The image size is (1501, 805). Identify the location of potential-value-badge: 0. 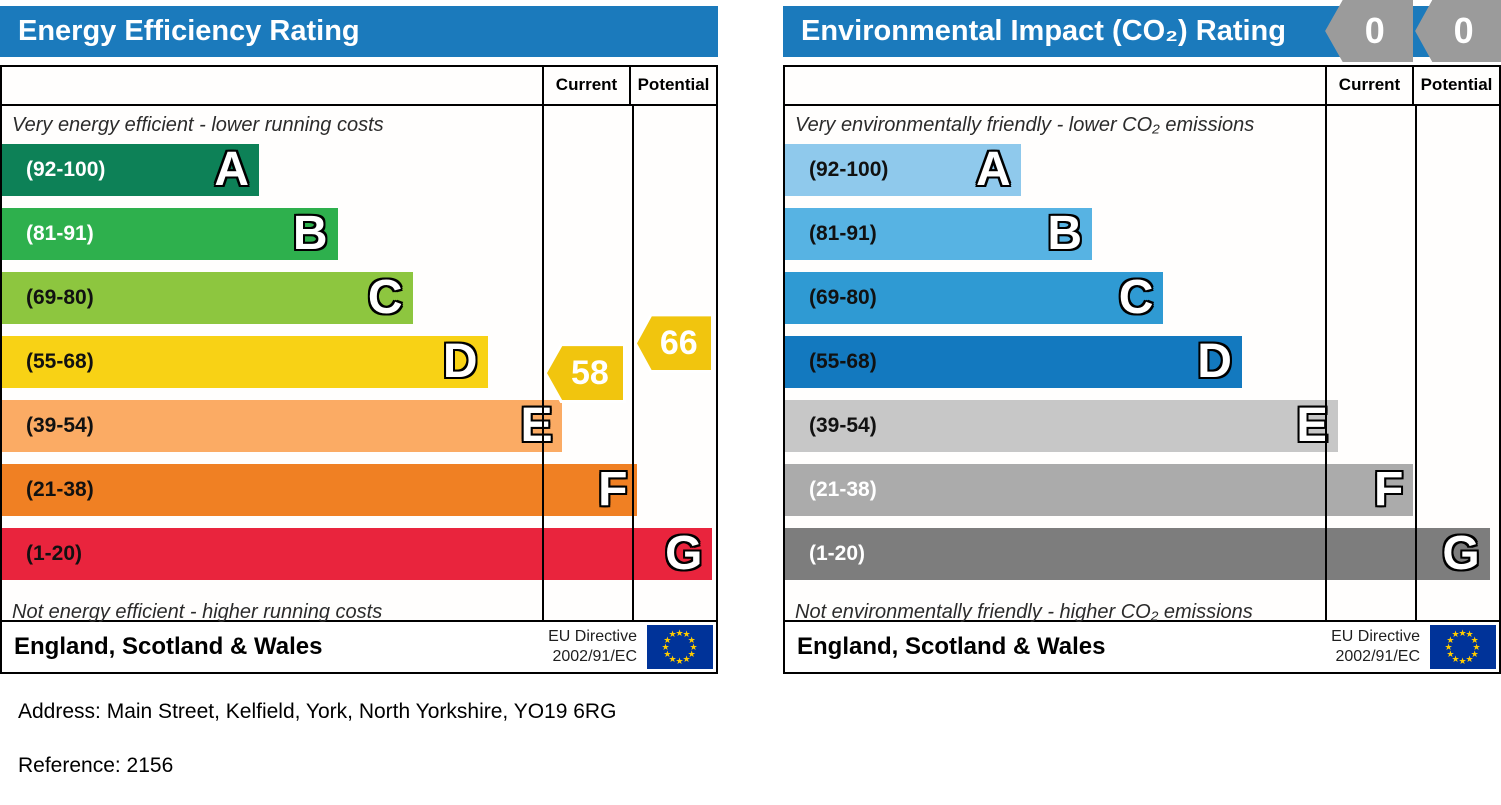
(1458, 31).